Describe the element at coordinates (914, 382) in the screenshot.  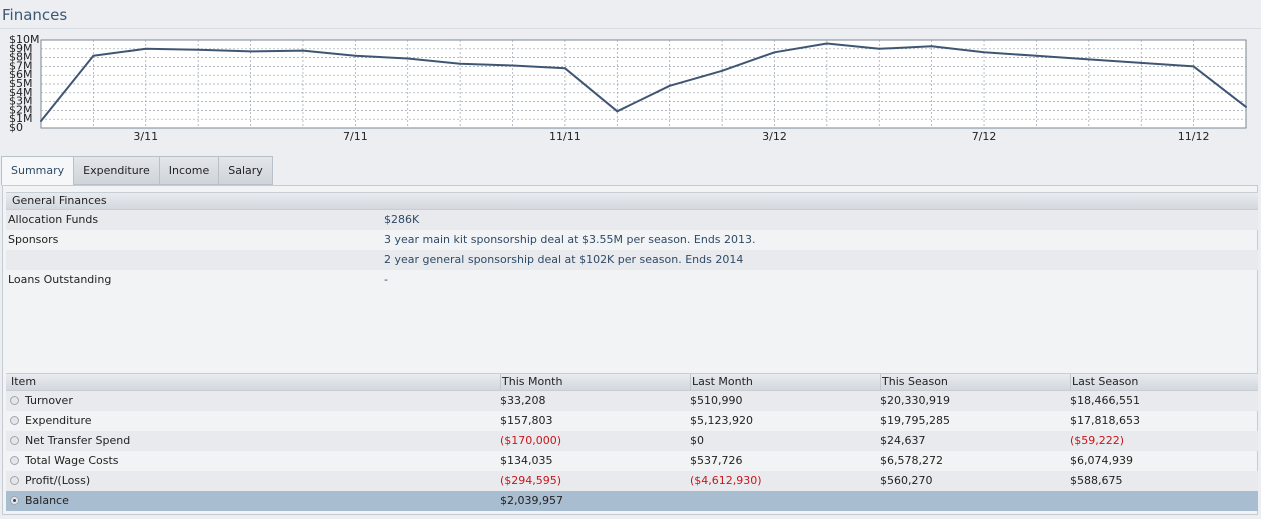
I see `column-header-this-season: This Season` at that location.